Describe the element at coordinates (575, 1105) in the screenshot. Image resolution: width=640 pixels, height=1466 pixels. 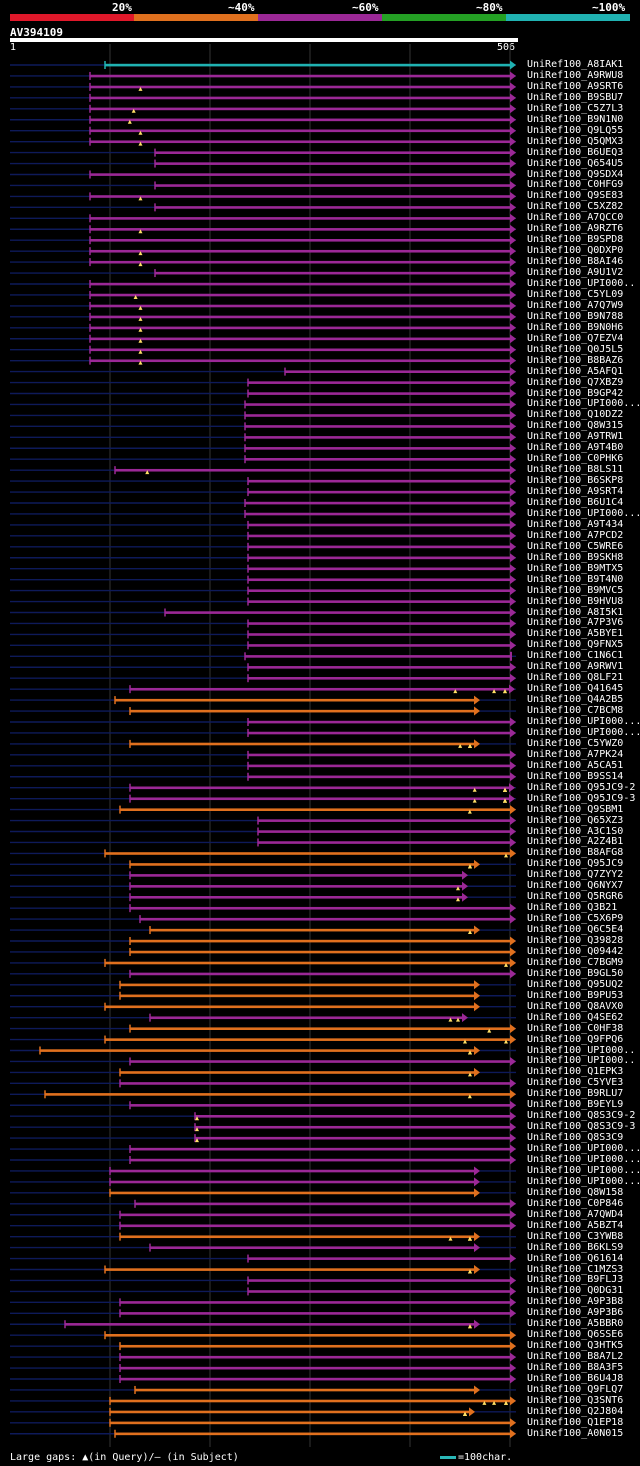
I see `hit-label: UniRef100_B9EYL9` at that location.